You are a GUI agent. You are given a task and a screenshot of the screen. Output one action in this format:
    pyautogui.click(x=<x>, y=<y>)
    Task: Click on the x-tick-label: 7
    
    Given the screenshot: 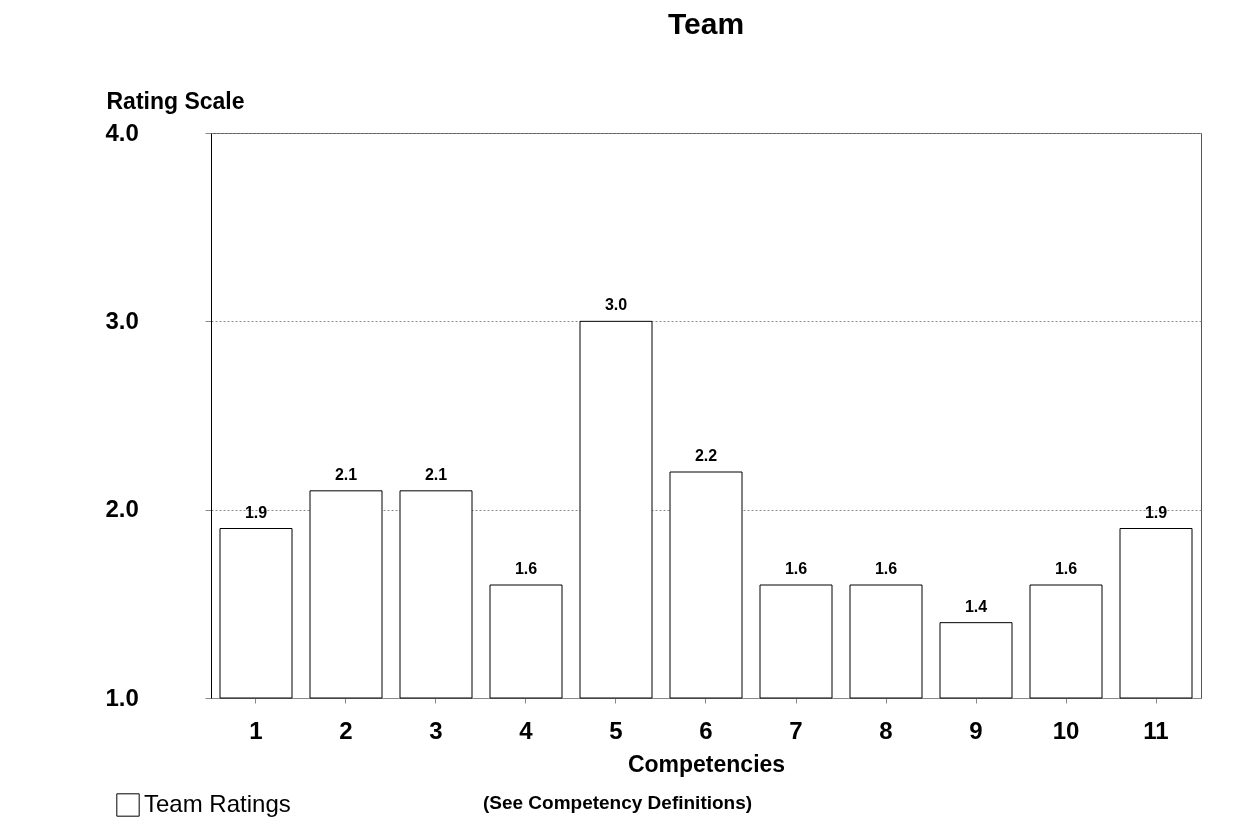 What is the action you would take?
    pyautogui.click(x=796, y=730)
    